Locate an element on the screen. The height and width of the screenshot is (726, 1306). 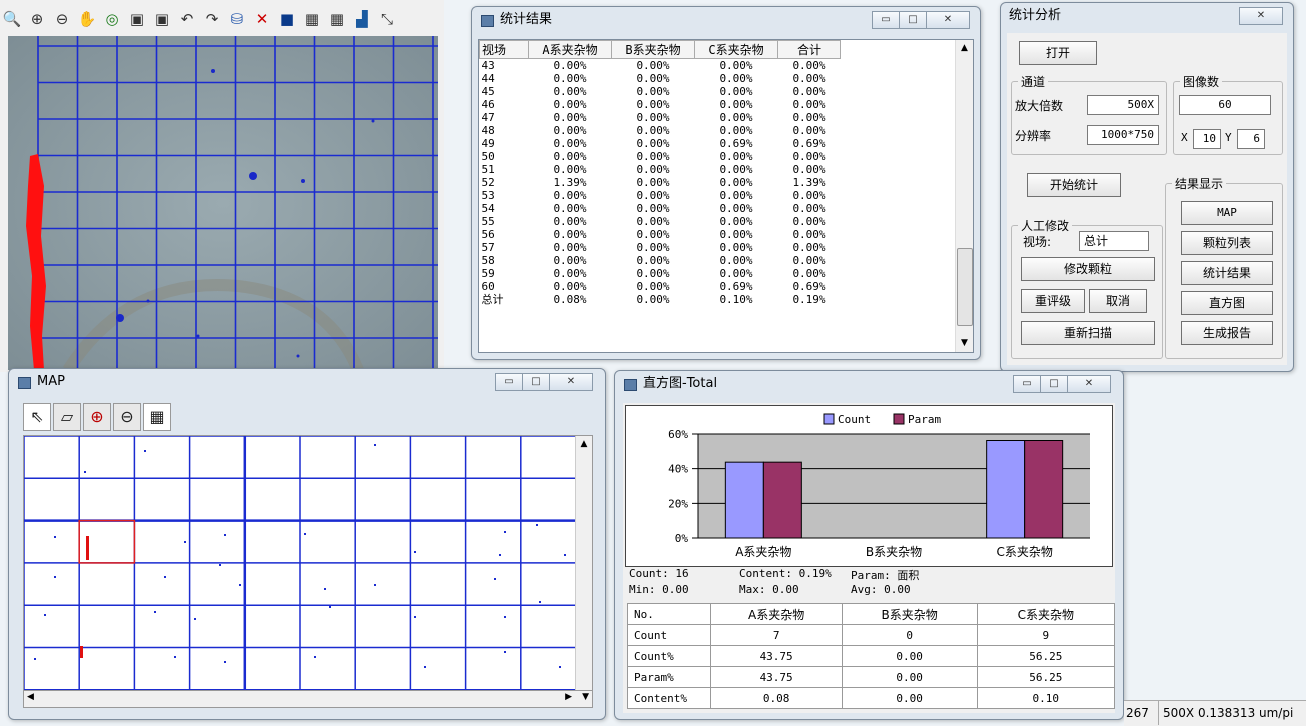
column-header: 视场 is located at coordinates (504, 49).